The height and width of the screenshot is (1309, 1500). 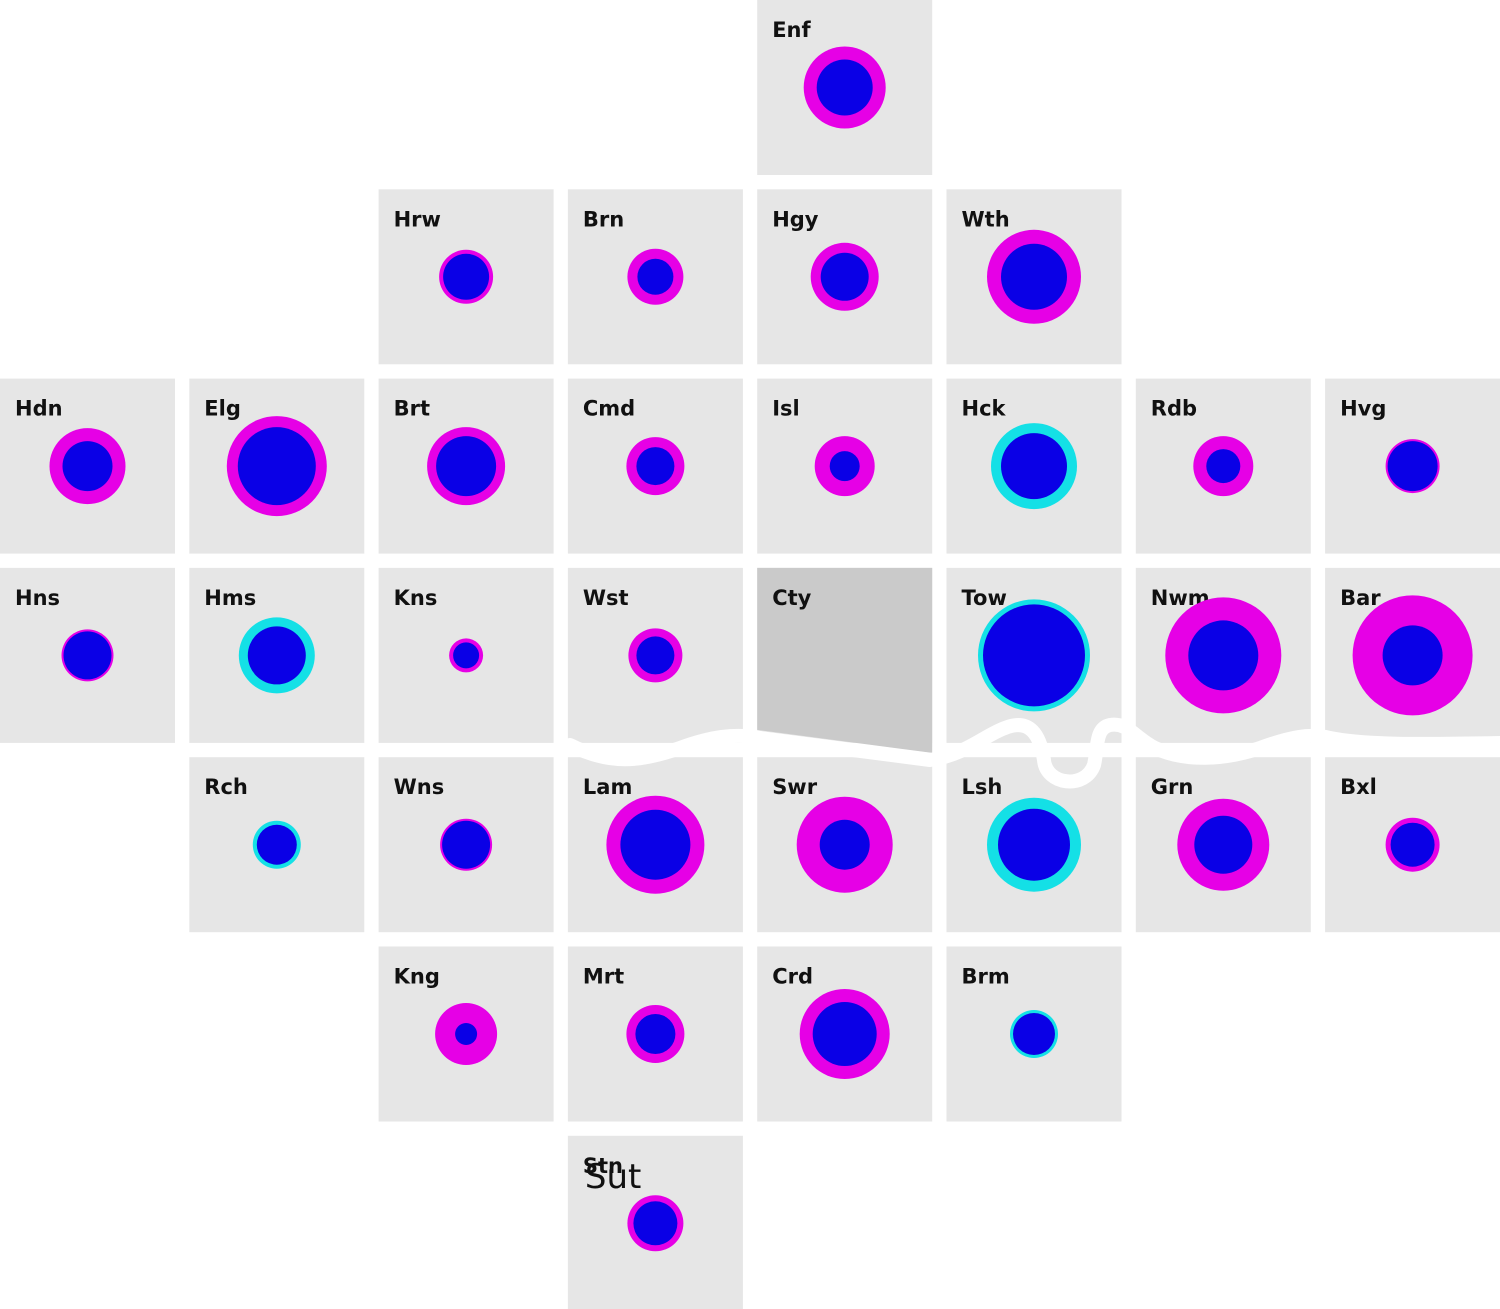 I want to click on borough-tile-wns: Wns, so click(x=466, y=845).